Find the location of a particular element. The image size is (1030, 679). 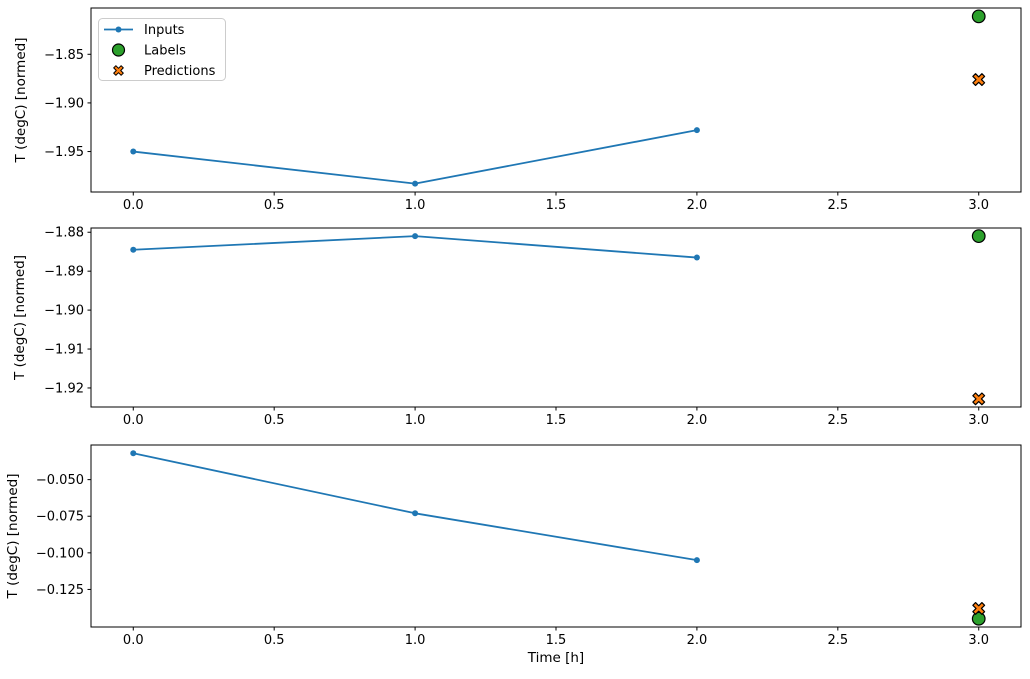

legend-item-label: Inputs is located at coordinates (164, 30).